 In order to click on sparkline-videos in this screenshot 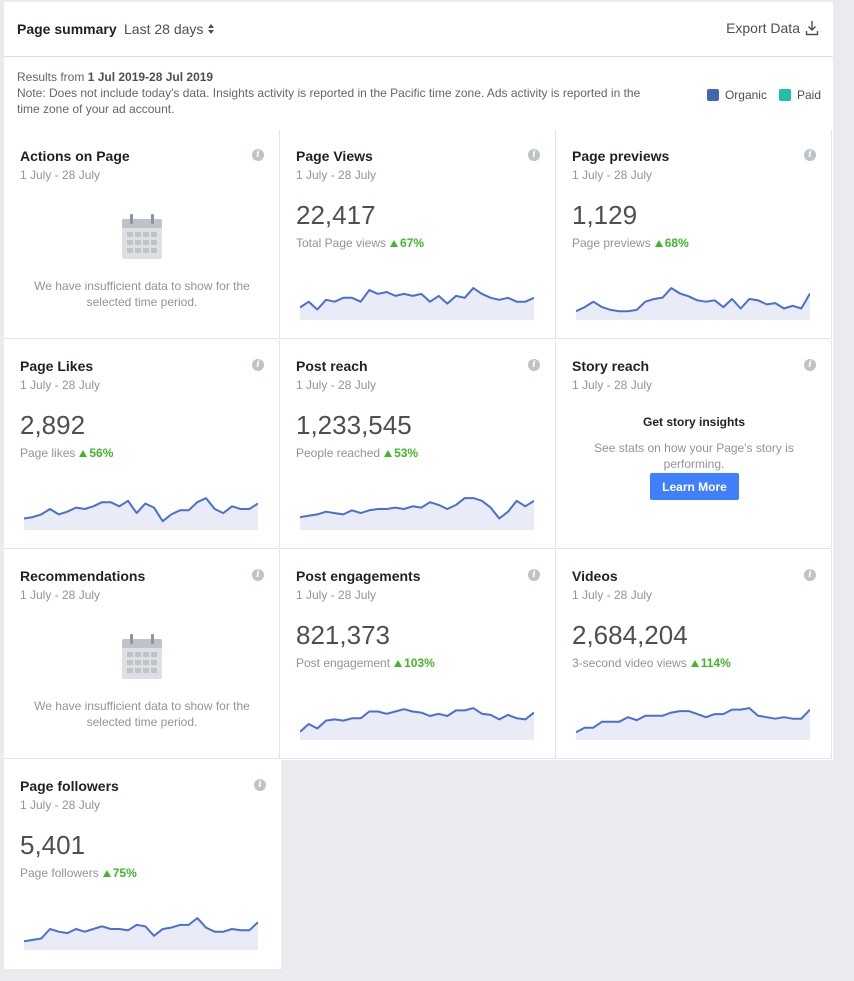, I will do `click(693, 723)`.